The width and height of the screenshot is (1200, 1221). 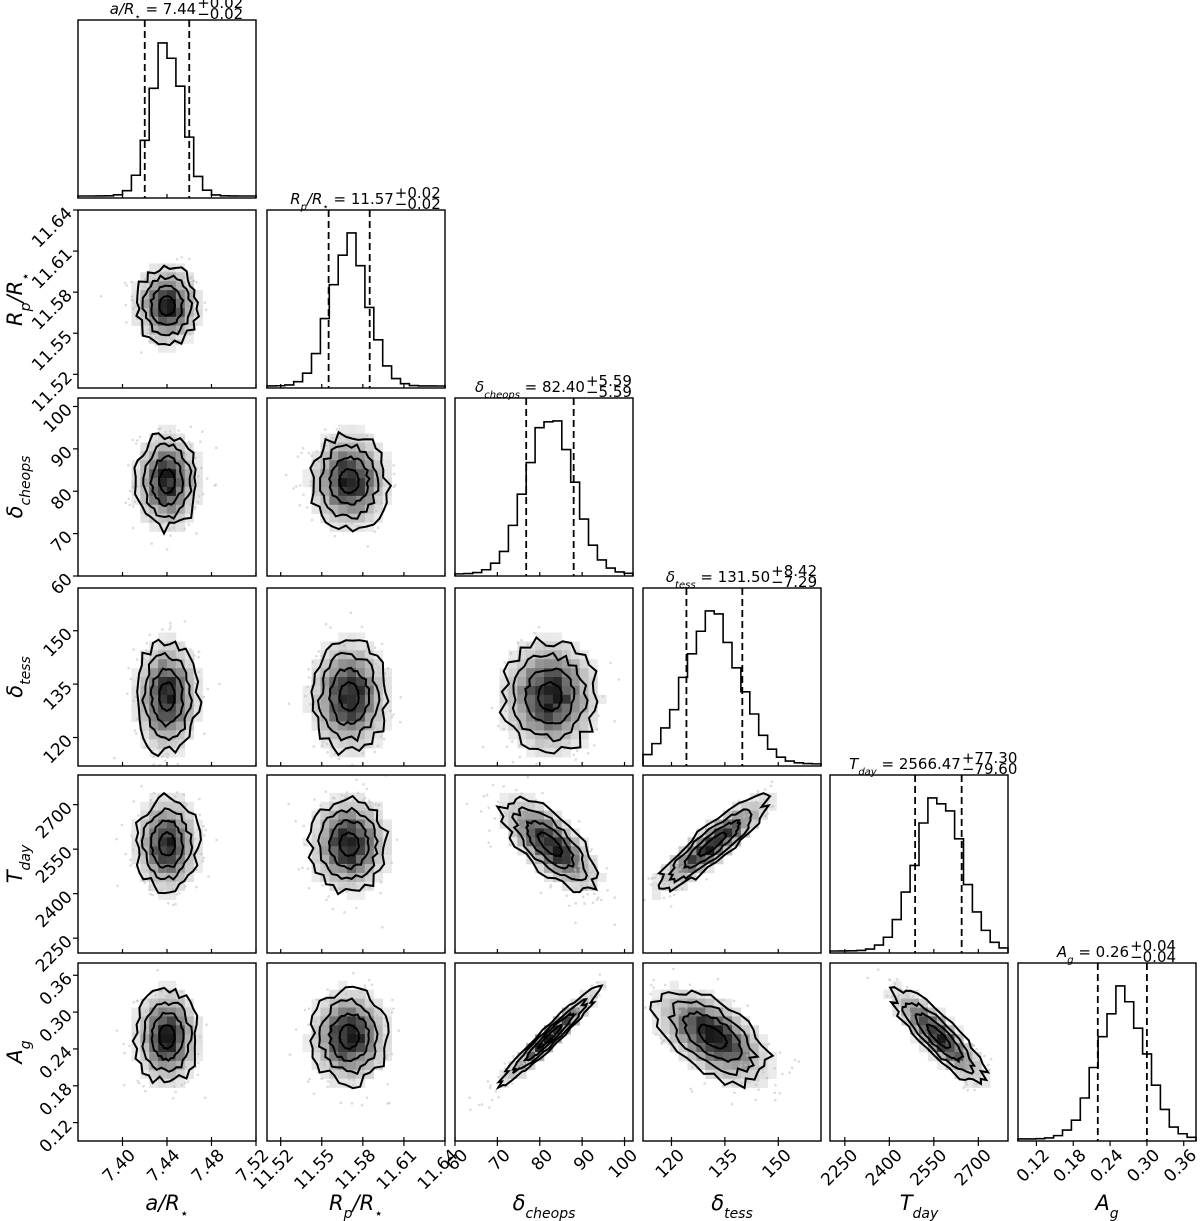 What do you see at coordinates (18, 677) in the screenshot?
I see `y-axis-label-dte: δtess` at bounding box center [18, 677].